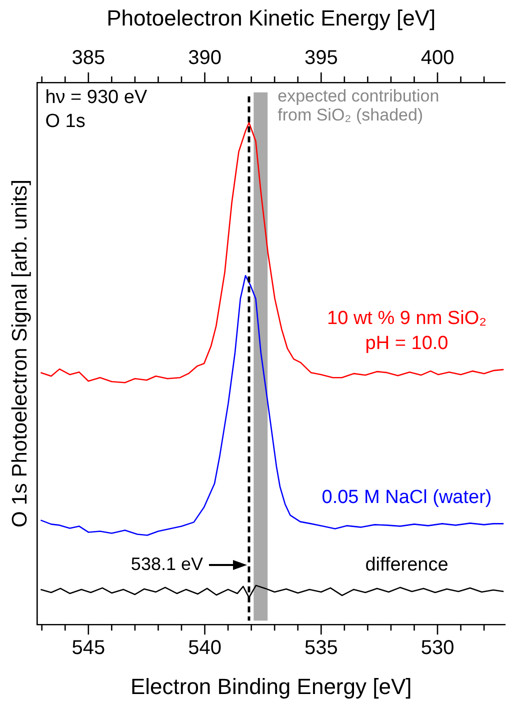  Describe the element at coordinates (359, 105) in the screenshot. I see `band-label: expected contribution from SiO₂ (shaded)` at that location.